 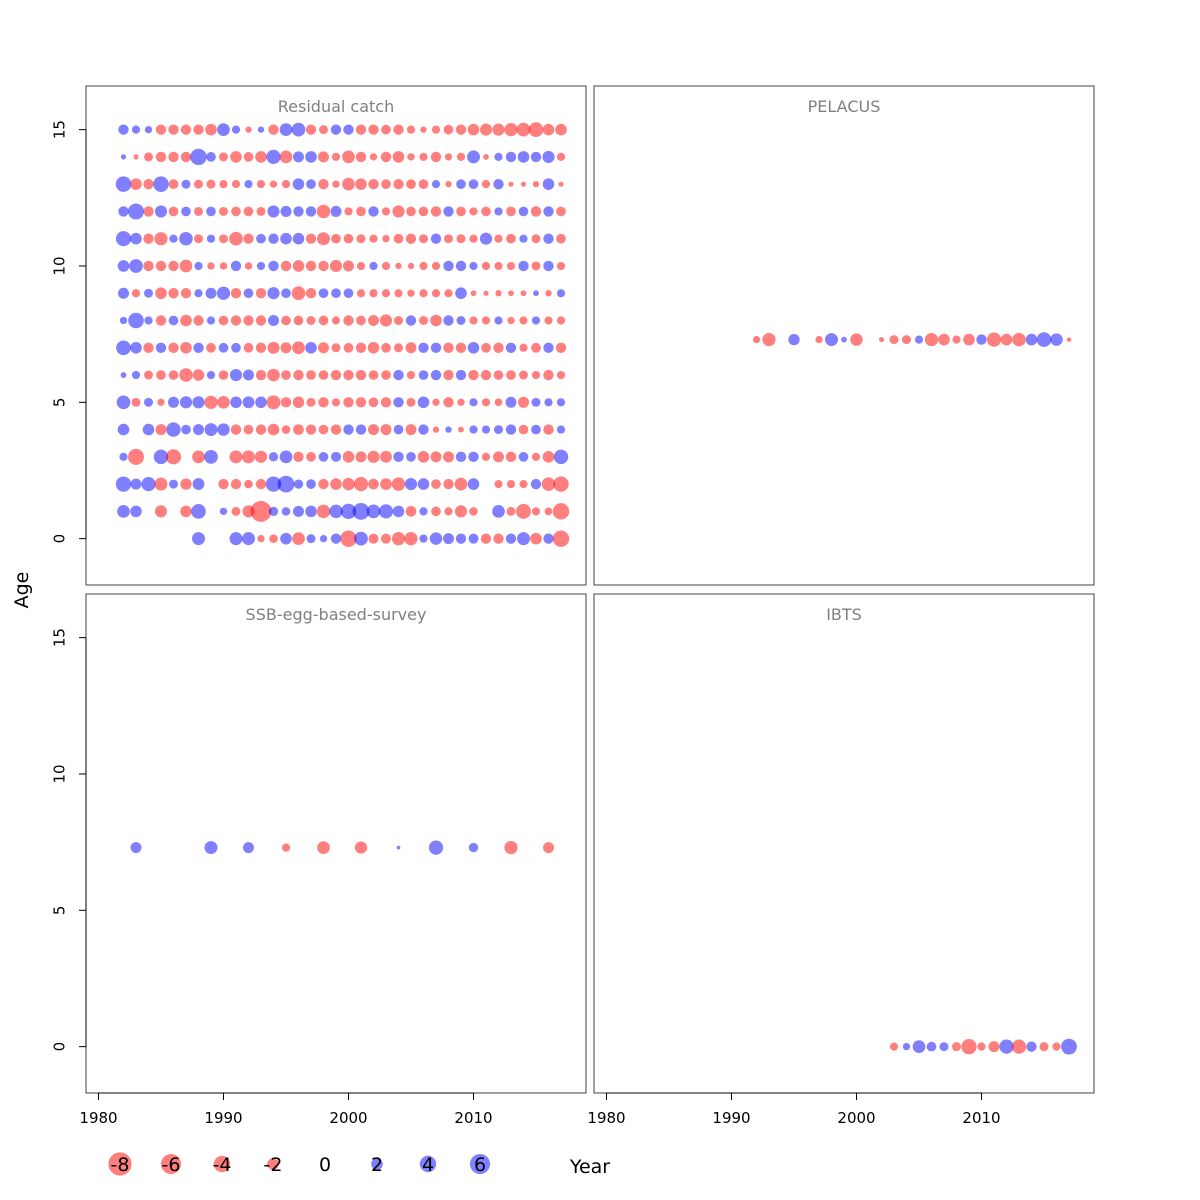 I want to click on legend-label: -8, so click(x=120, y=1165).